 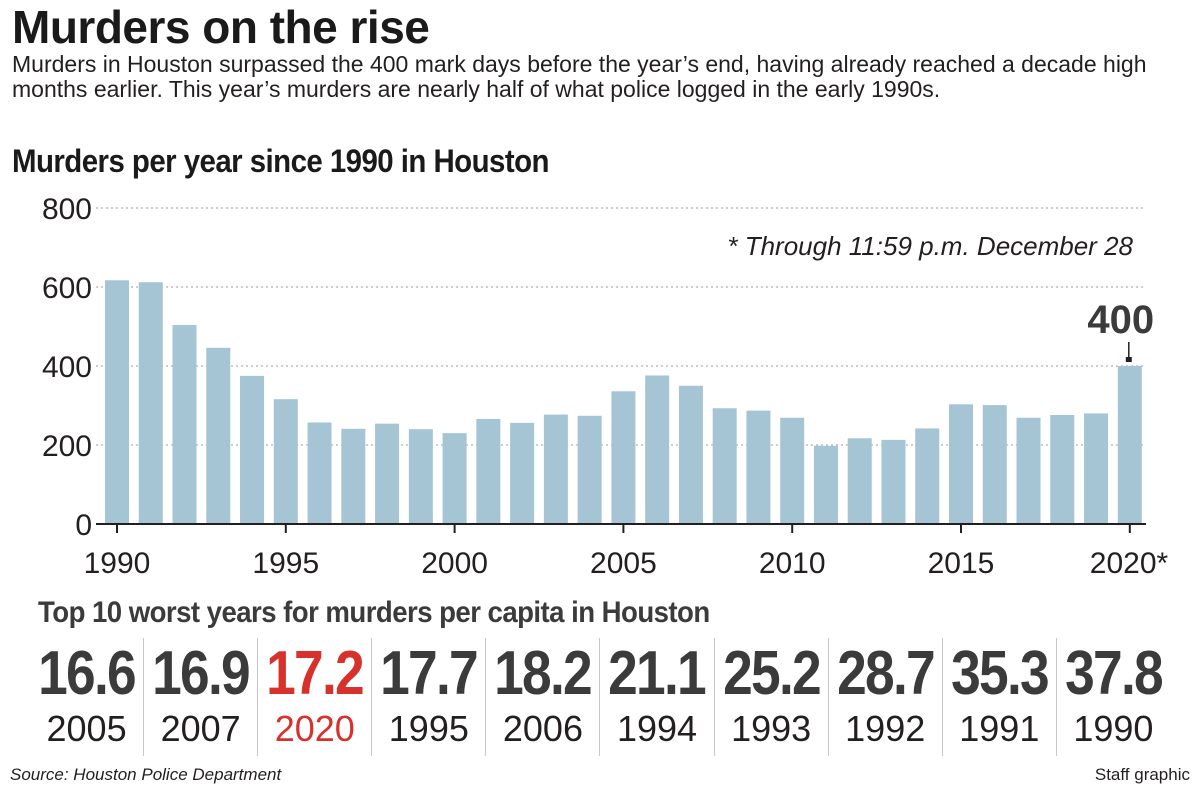 I want to click on bar-2002, so click(x=522, y=473).